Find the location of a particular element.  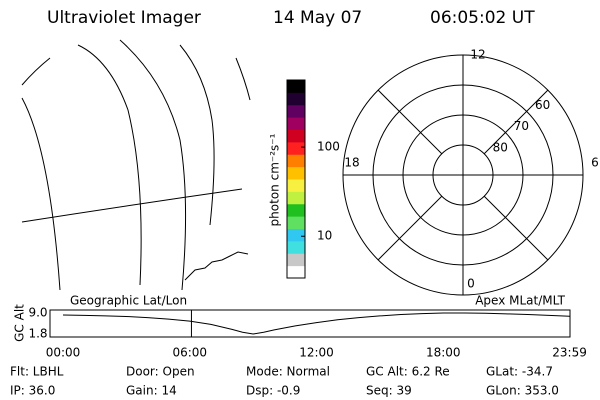

mlt-label: 0 is located at coordinates (471, 284).